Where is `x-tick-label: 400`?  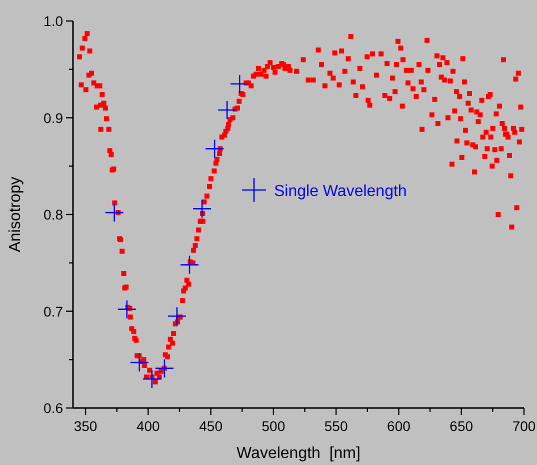
x-tick-label: 400 is located at coordinates (148, 426).